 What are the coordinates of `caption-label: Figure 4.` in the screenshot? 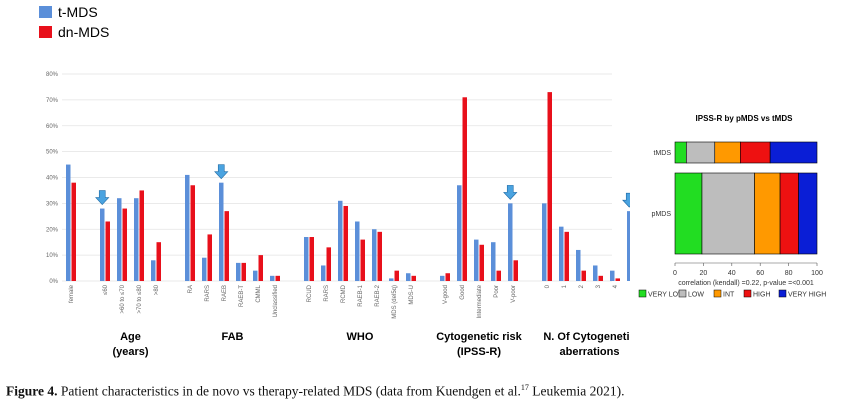 It's located at (32, 391).